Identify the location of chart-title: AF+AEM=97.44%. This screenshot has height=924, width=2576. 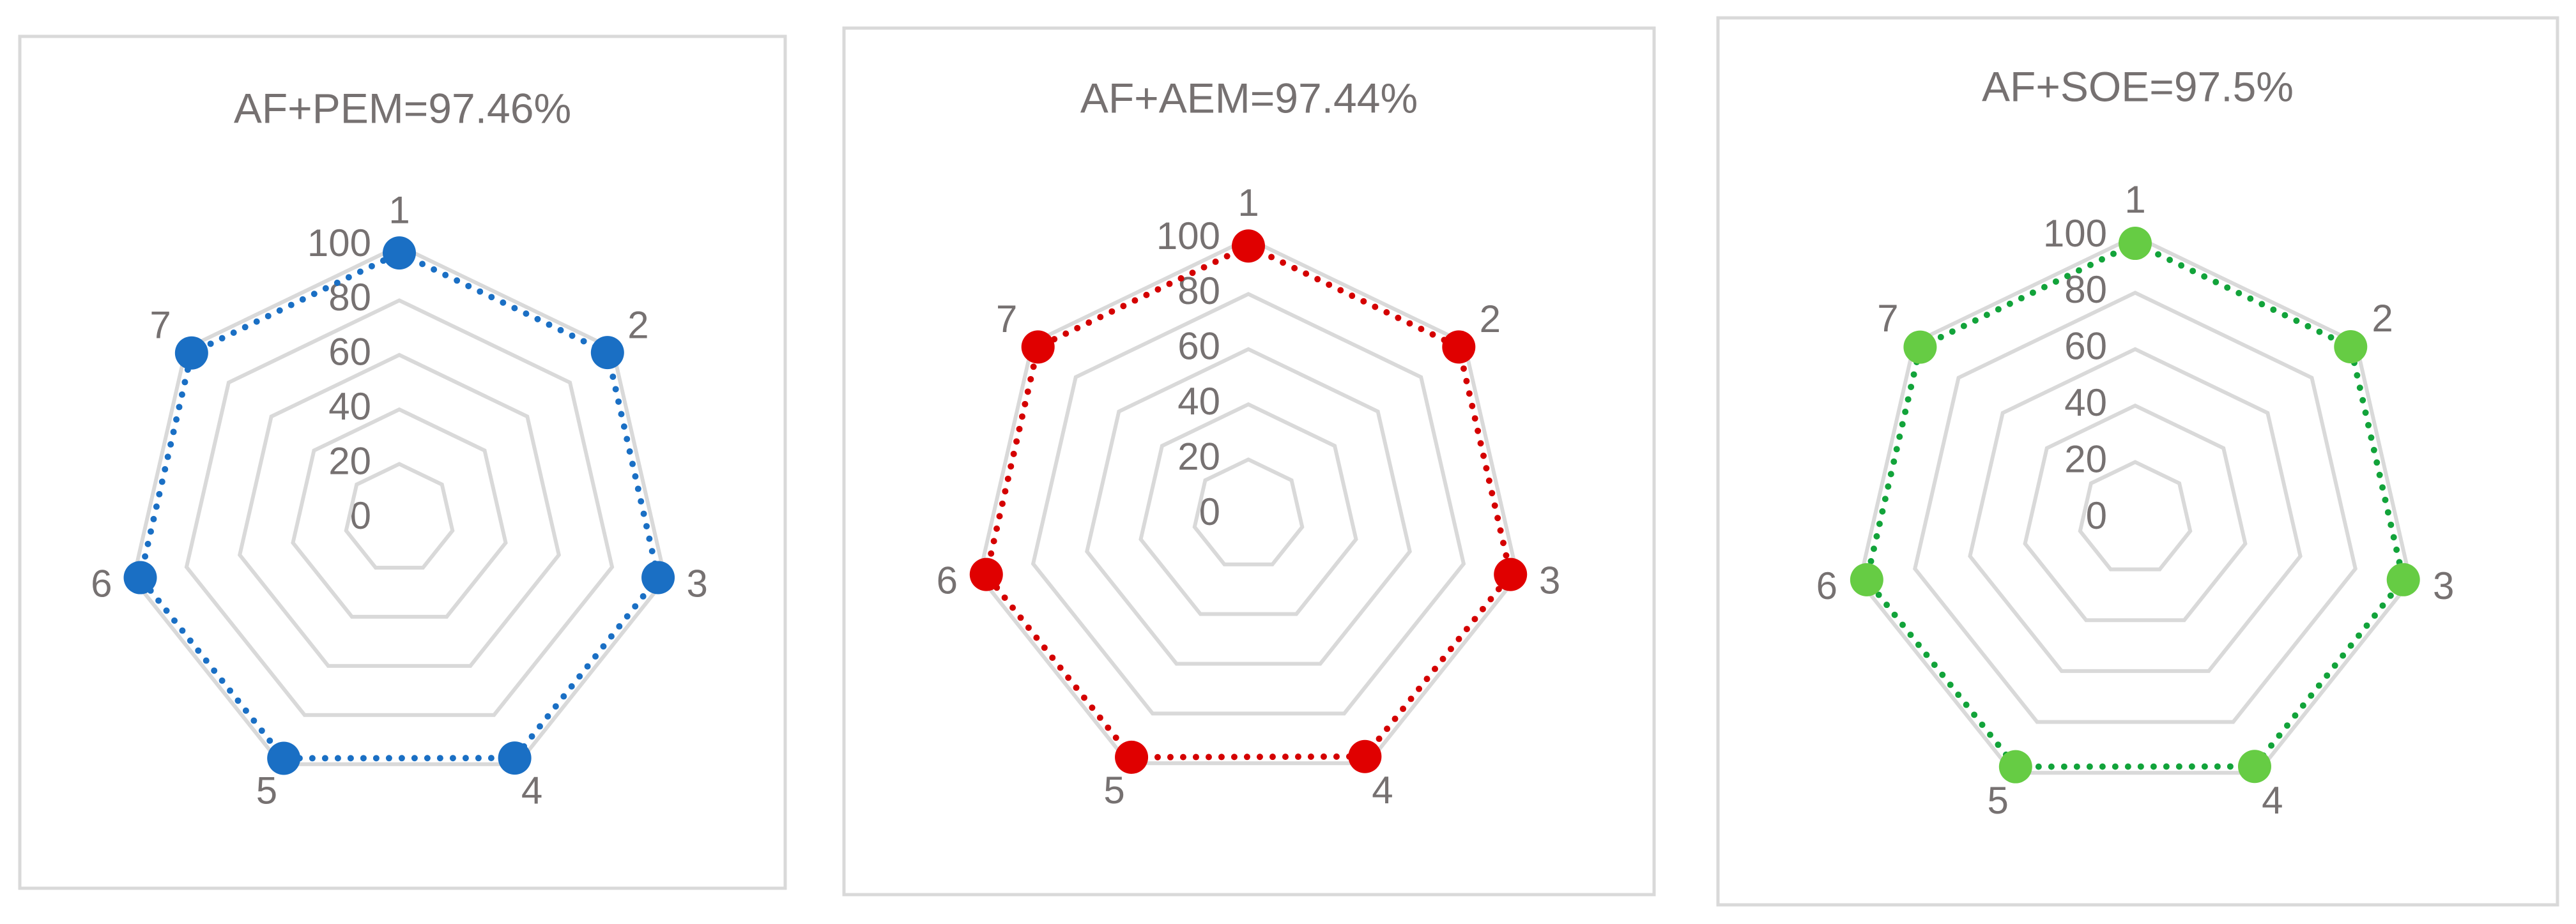
(1249, 98).